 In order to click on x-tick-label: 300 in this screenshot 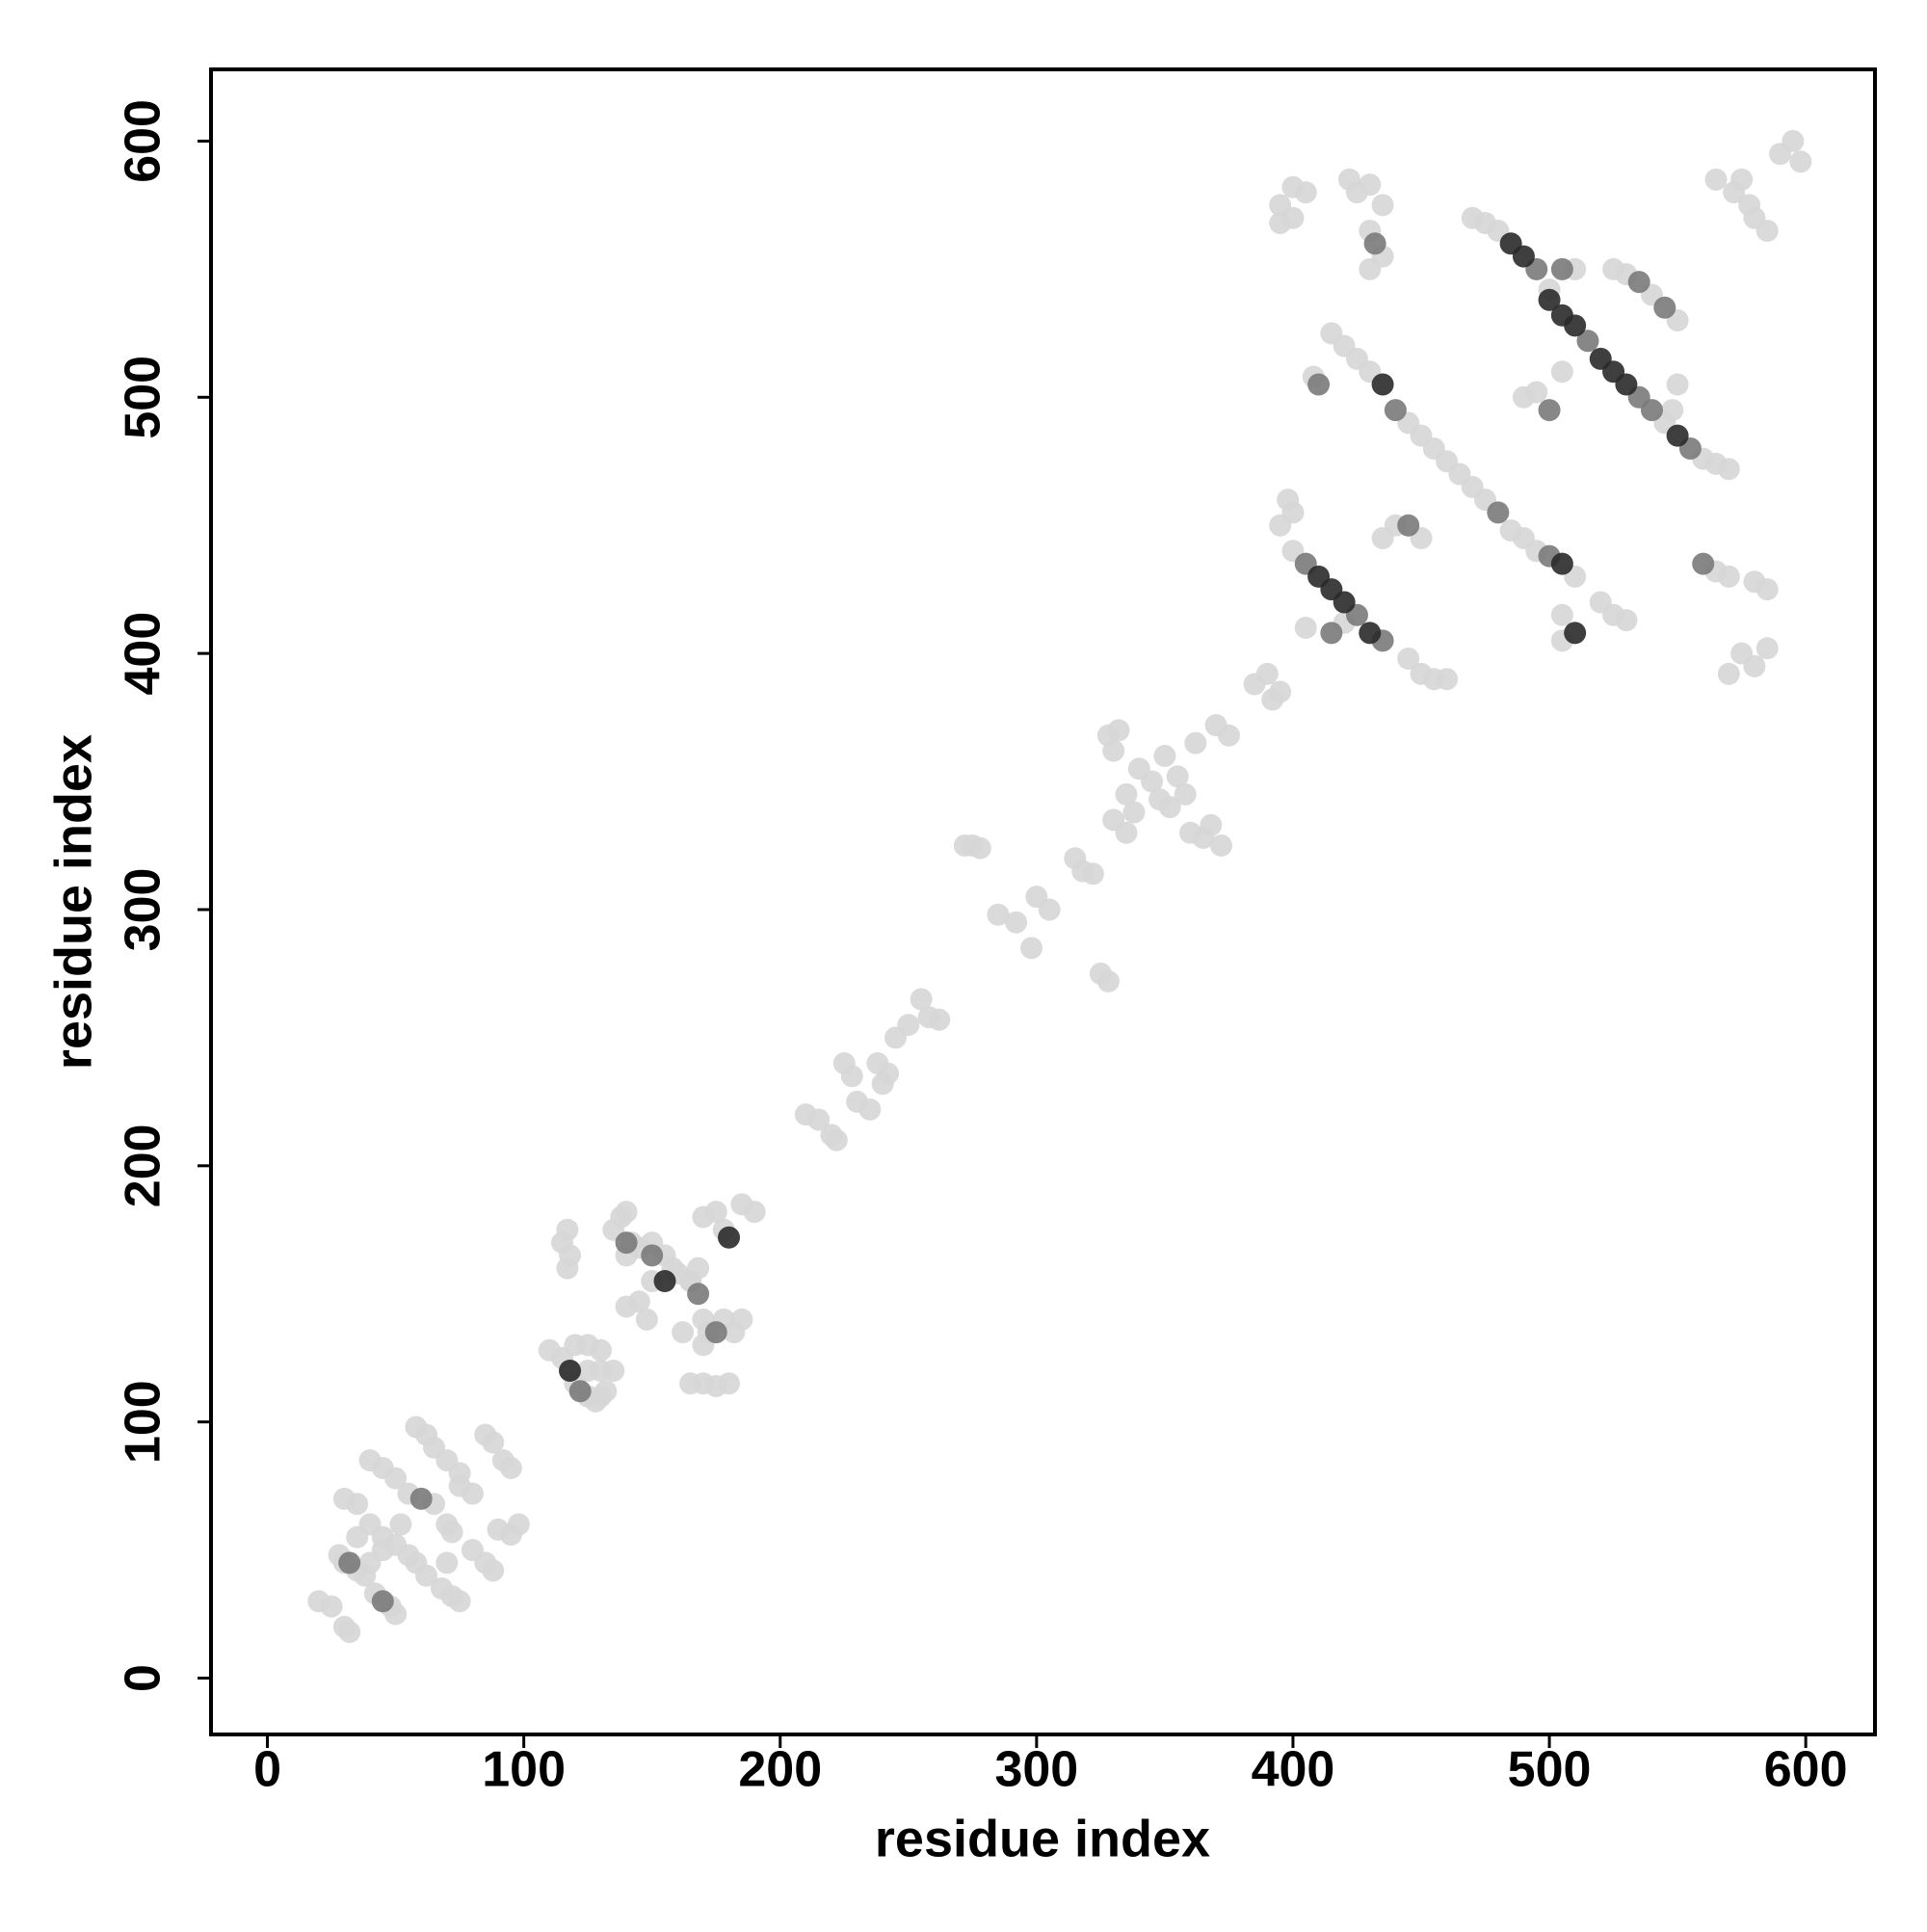, I will do `click(1036, 1770)`.